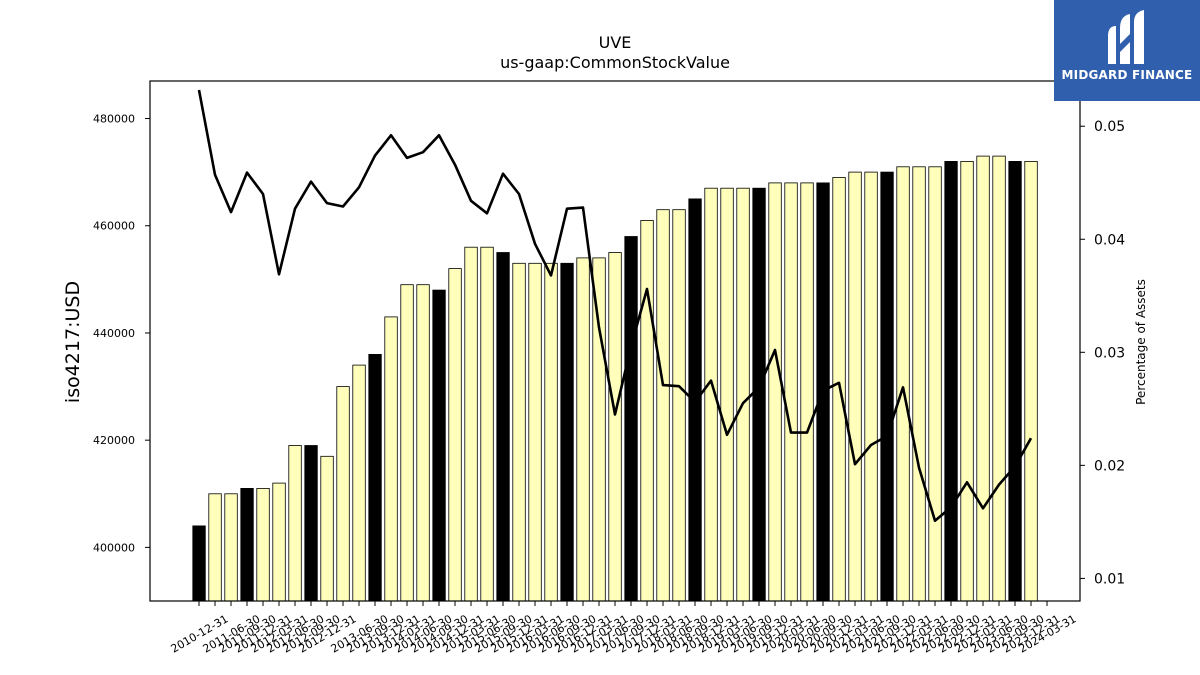 Image resolution: width=1200 pixels, height=675 pixels. Describe the element at coordinates (1109, 579) in the screenshot. I see `y2-tick-label: 0.01` at that location.